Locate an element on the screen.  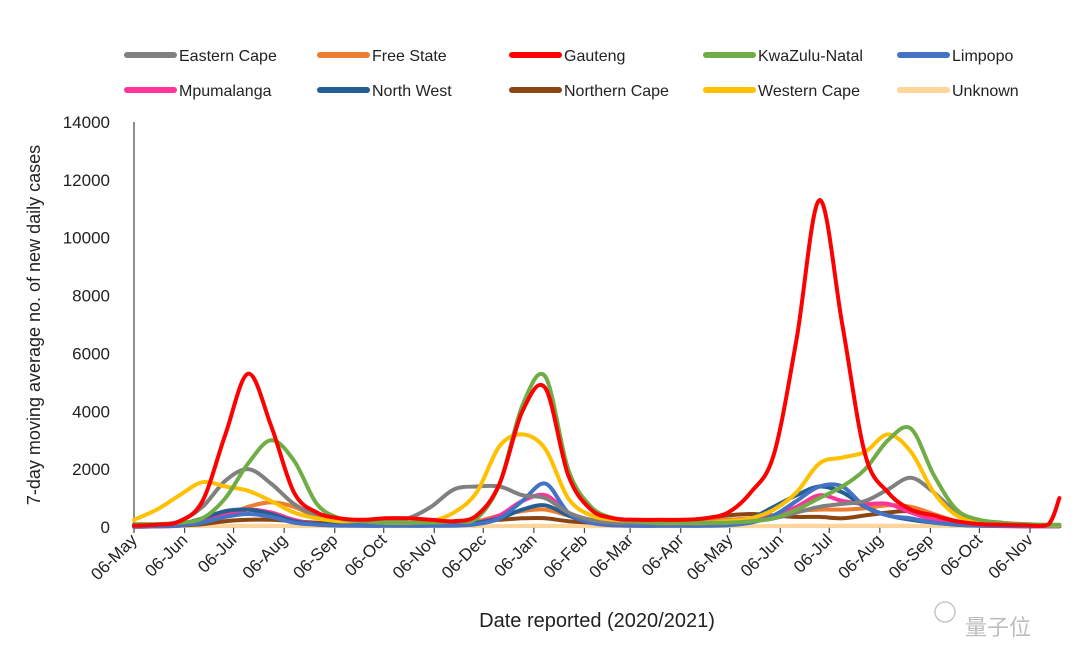
y-tick-label: 10000 is located at coordinates (86, 238).